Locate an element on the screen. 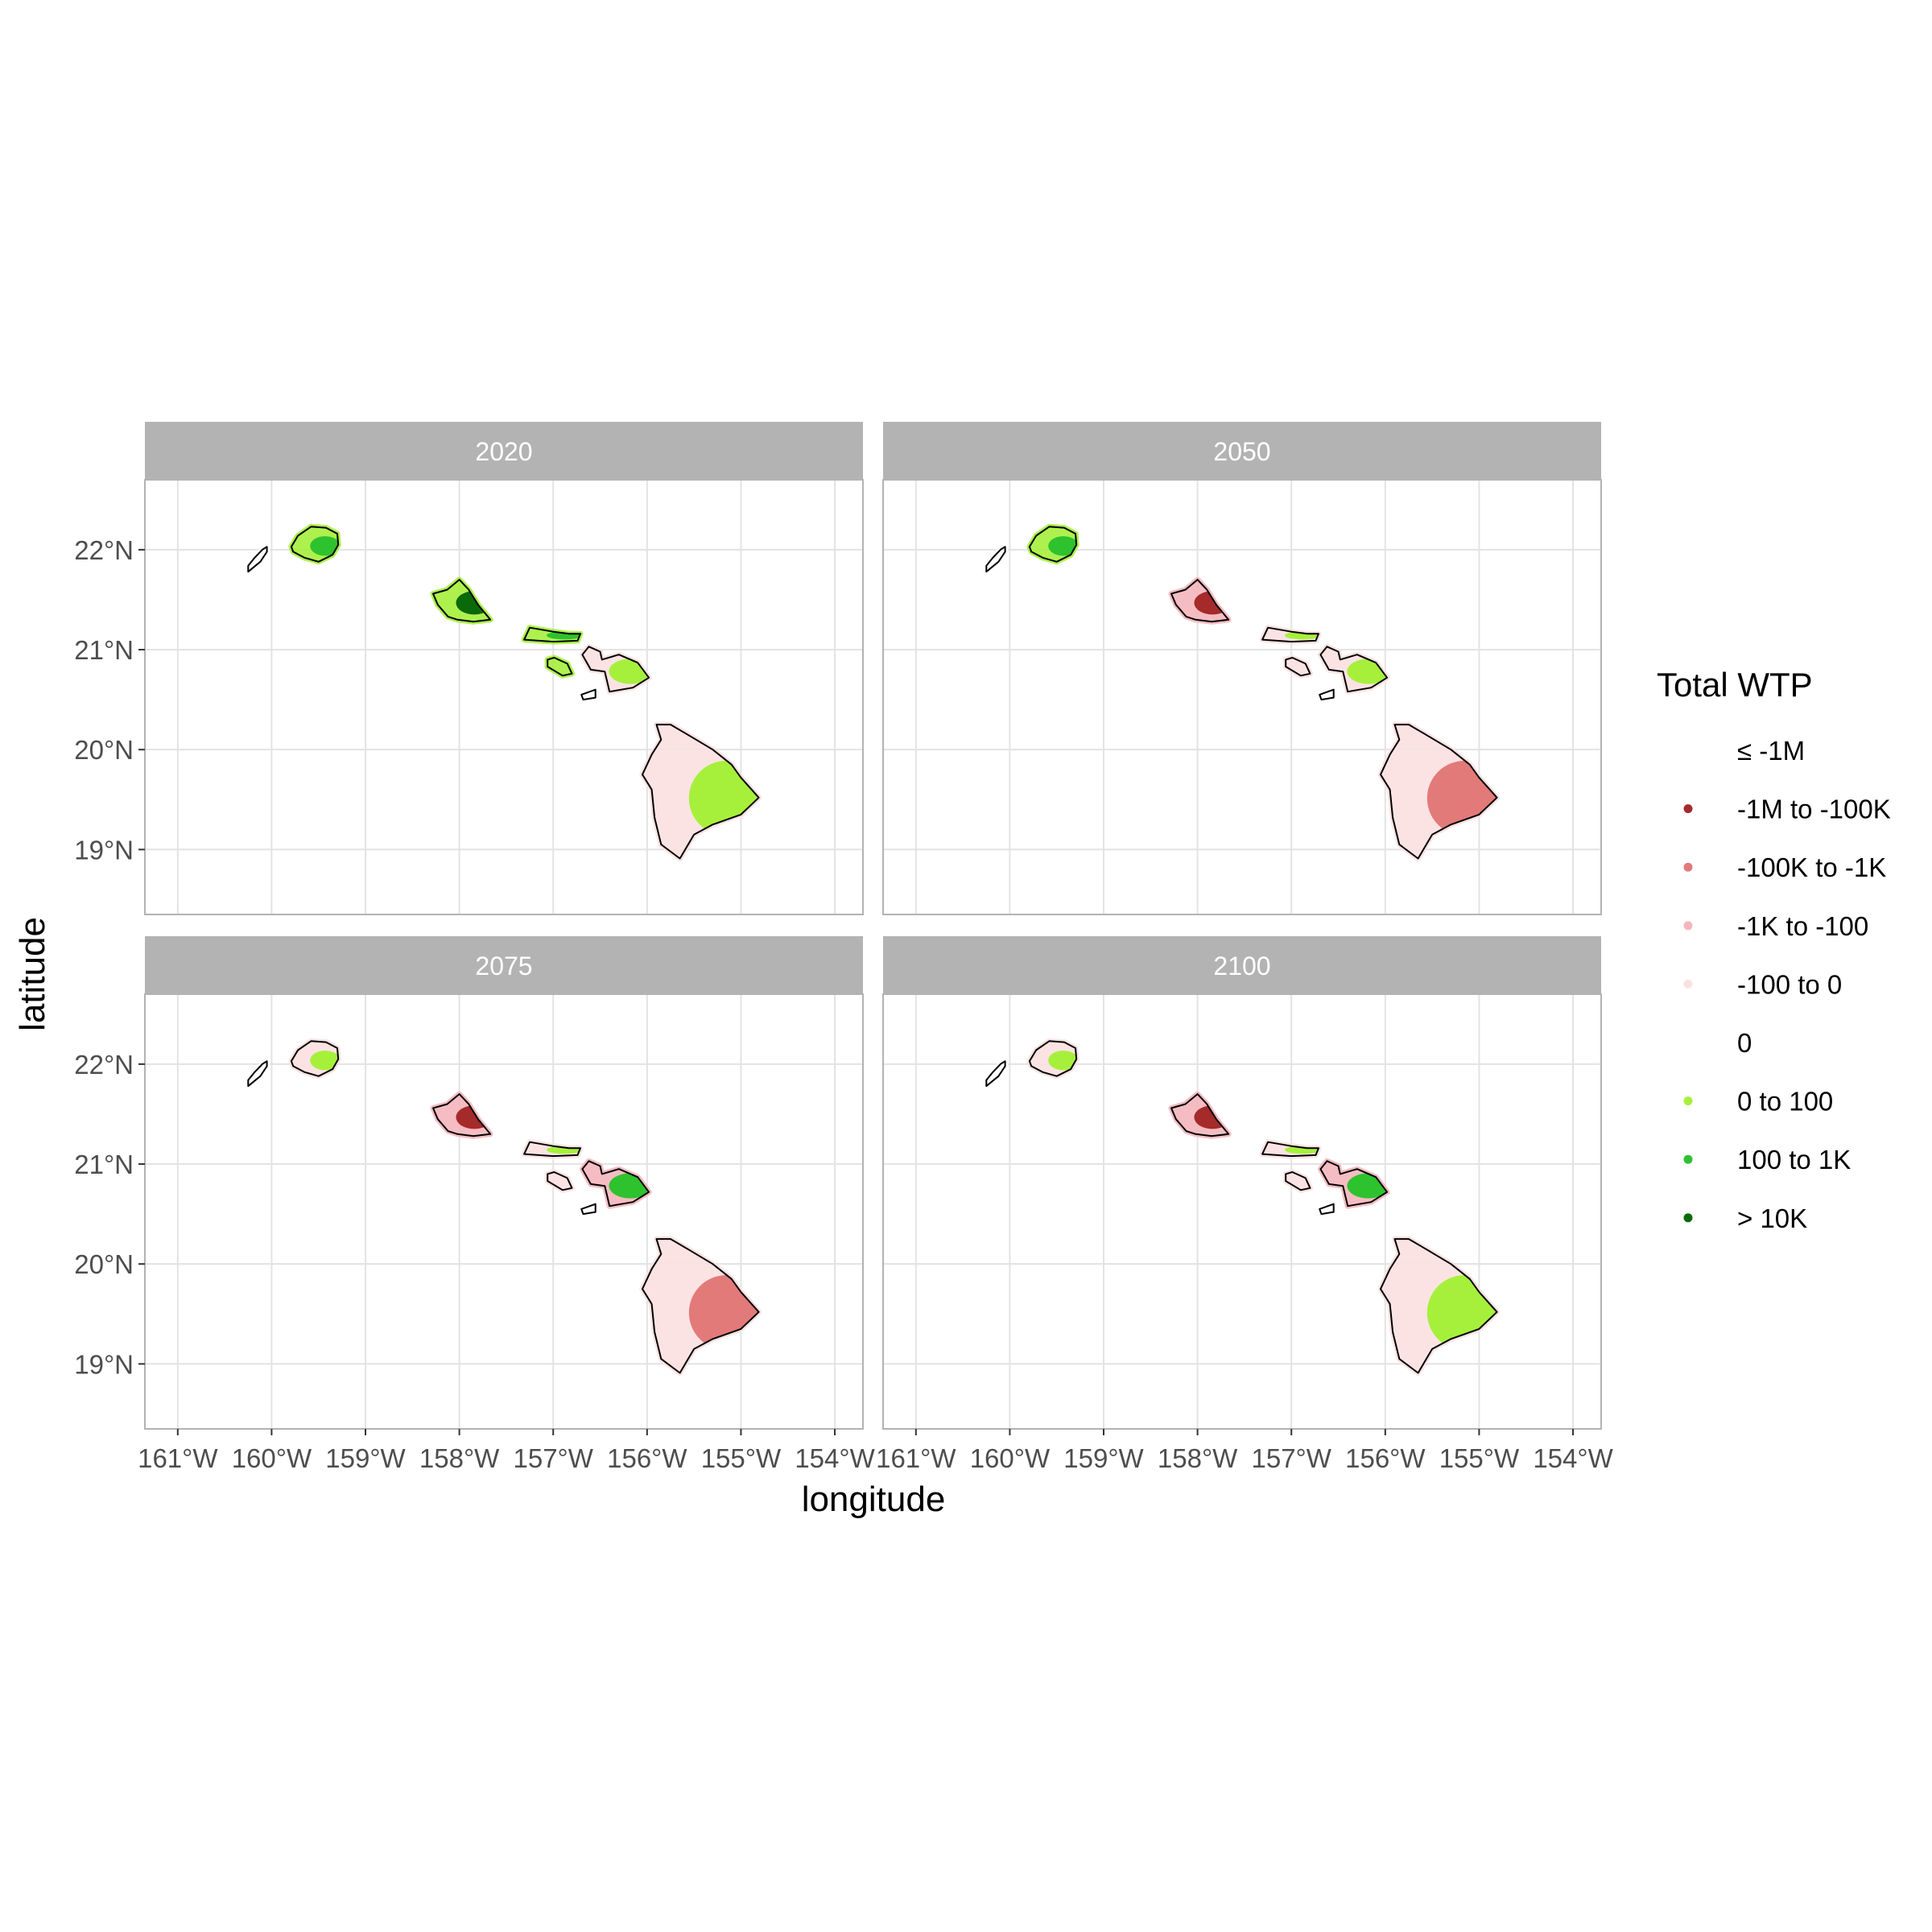  legend-item: > 10K is located at coordinates (1745, 1218).